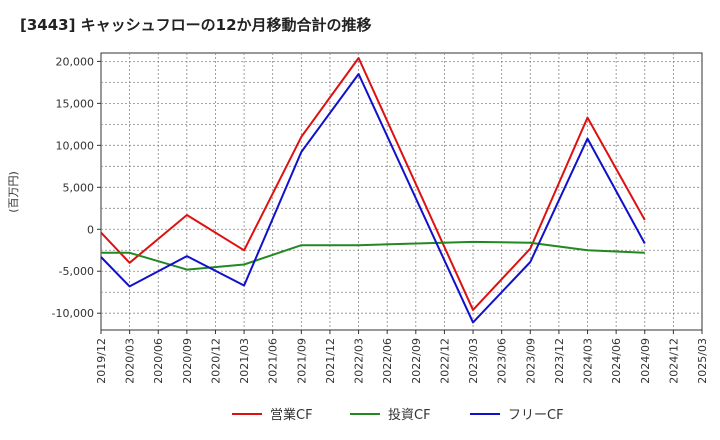  Describe the element at coordinates (187, 361) in the screenshot. I see `x-tick-label: 2020/09` at that location.